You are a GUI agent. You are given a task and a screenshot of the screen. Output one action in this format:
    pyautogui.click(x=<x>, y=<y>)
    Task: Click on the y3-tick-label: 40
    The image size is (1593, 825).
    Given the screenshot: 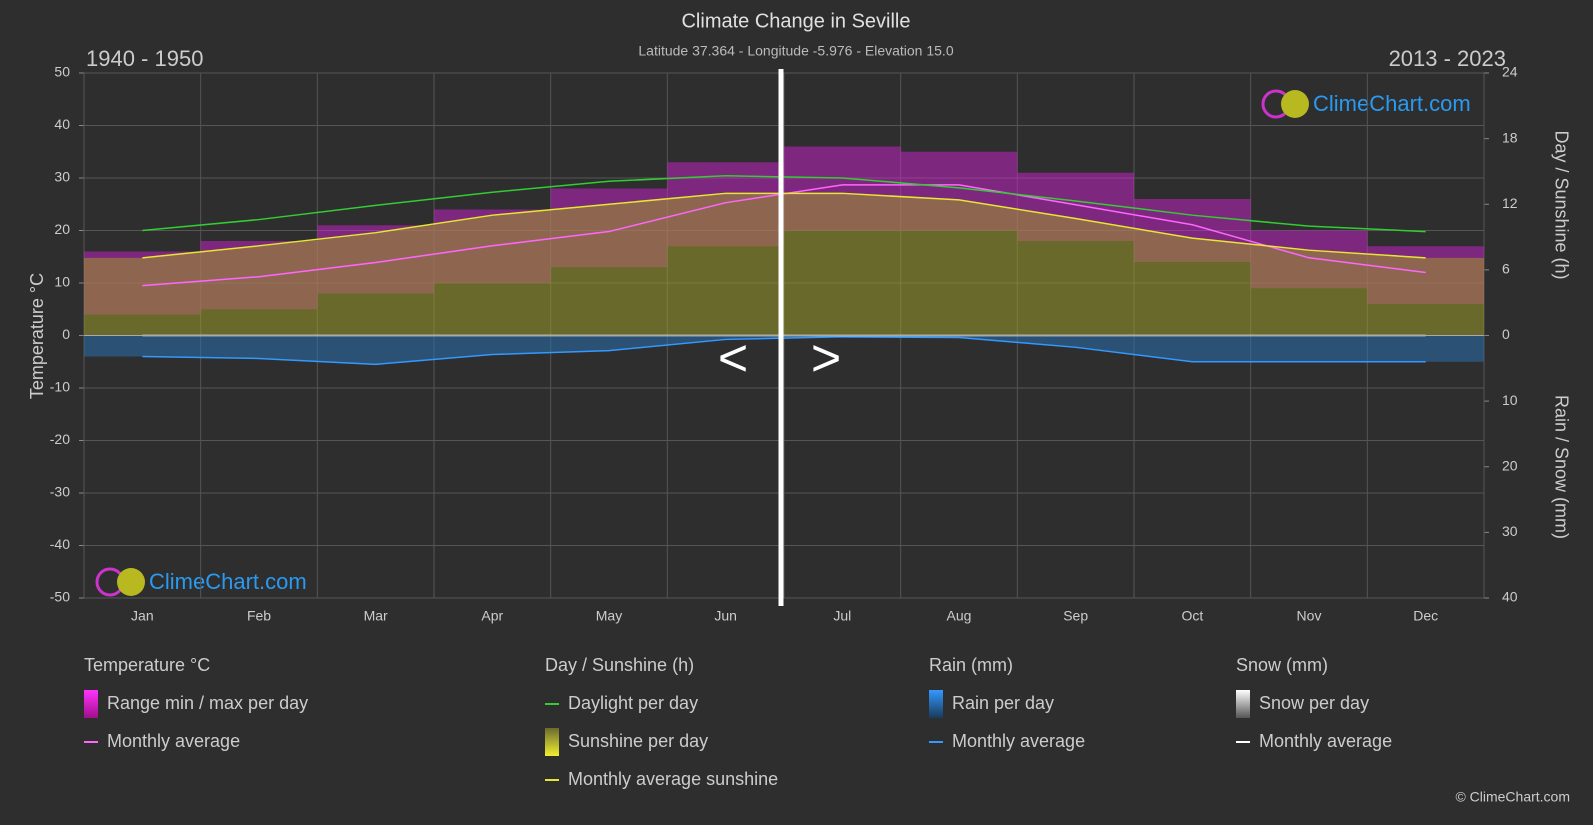 What is the action you would take?
    pyautogui.click(x=1510, y=597)
    